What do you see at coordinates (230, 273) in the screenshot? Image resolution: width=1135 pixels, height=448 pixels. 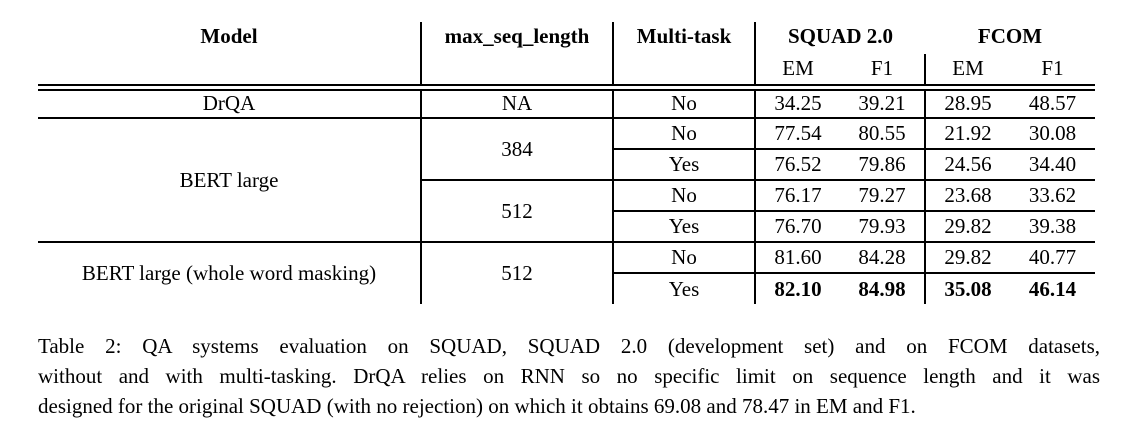 I see `cell-model: BERT large (whole word masking)` at bounding box center [230, 273].